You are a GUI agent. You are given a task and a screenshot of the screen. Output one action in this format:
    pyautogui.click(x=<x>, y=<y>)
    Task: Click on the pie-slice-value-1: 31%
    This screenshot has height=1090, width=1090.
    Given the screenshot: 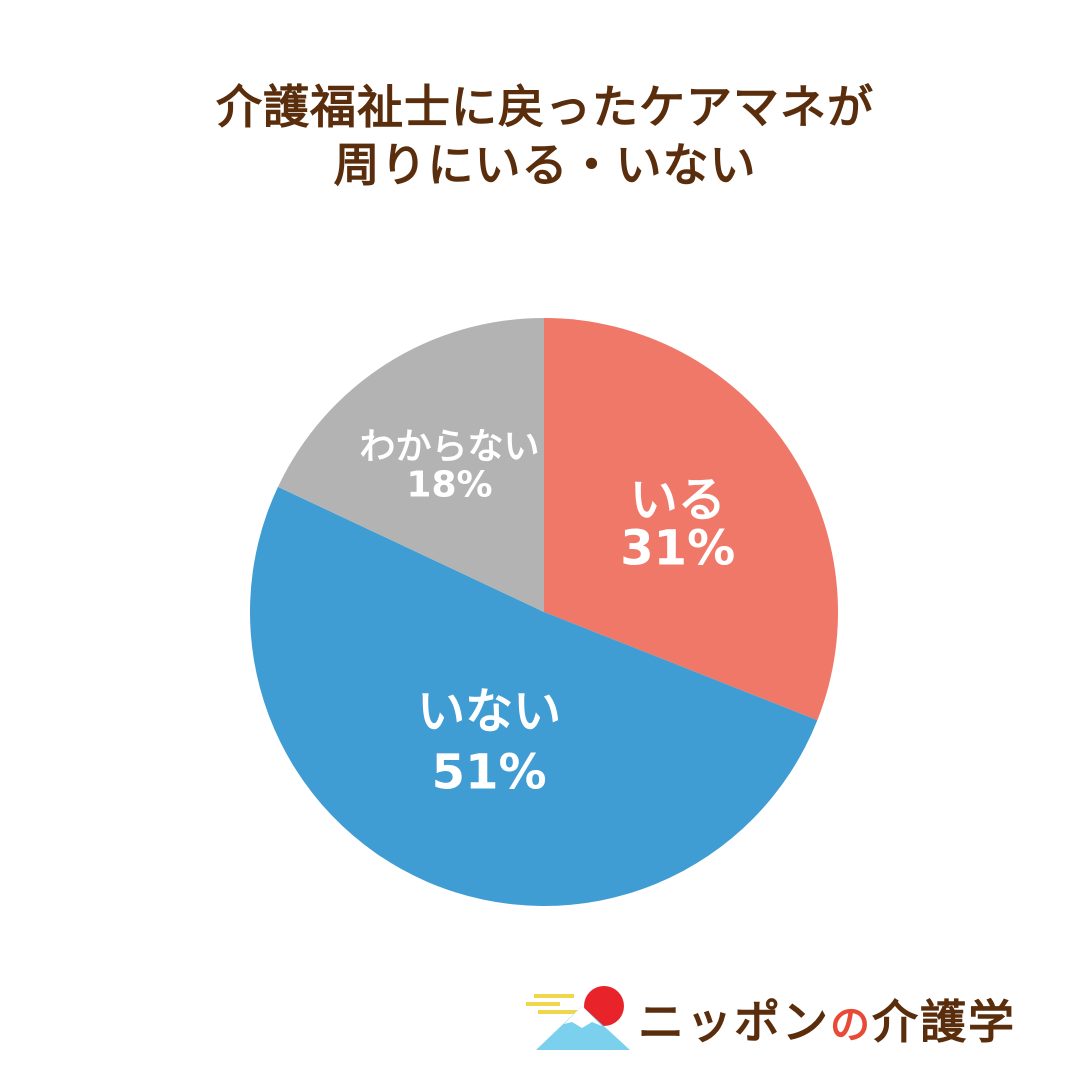 What is the action you would take?
    pyautogui.click(x=677, y=549)
    